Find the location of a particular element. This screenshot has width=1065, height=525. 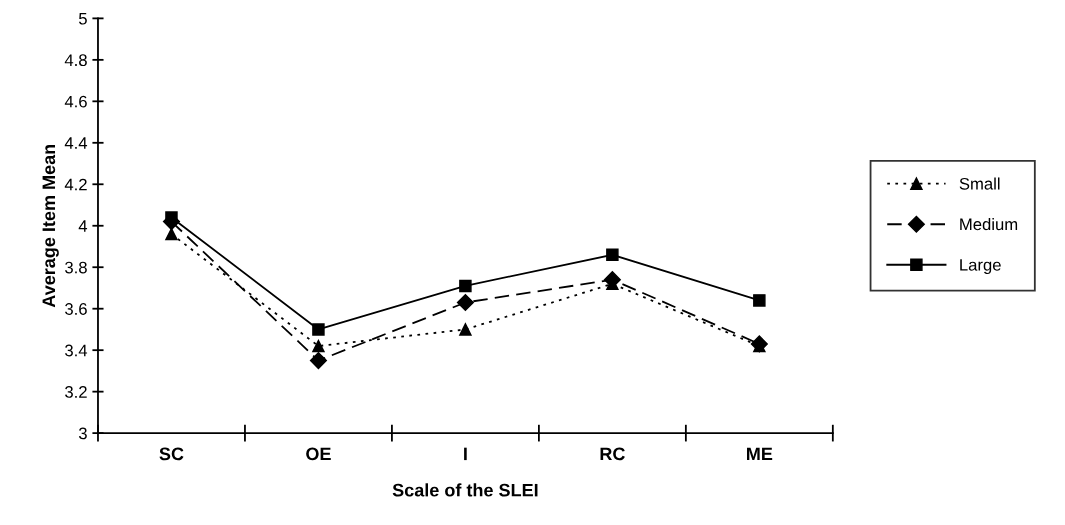

legend-label: Small is located at coordinates (979, 183).